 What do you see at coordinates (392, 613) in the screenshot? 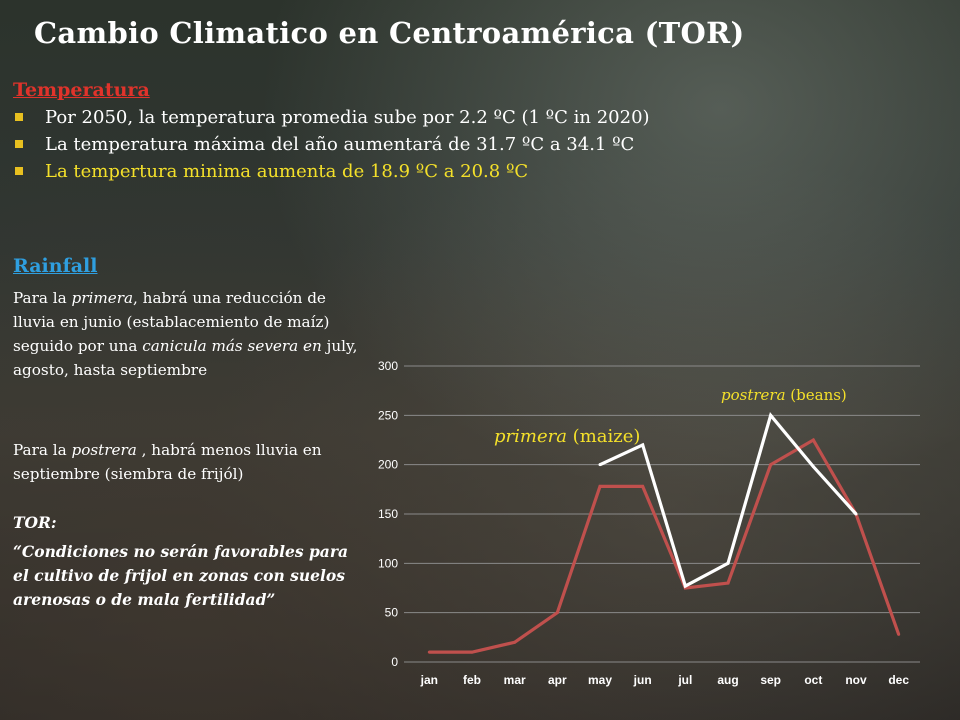
I see `y-tick-label: 50` at bounding box center [392, 613].